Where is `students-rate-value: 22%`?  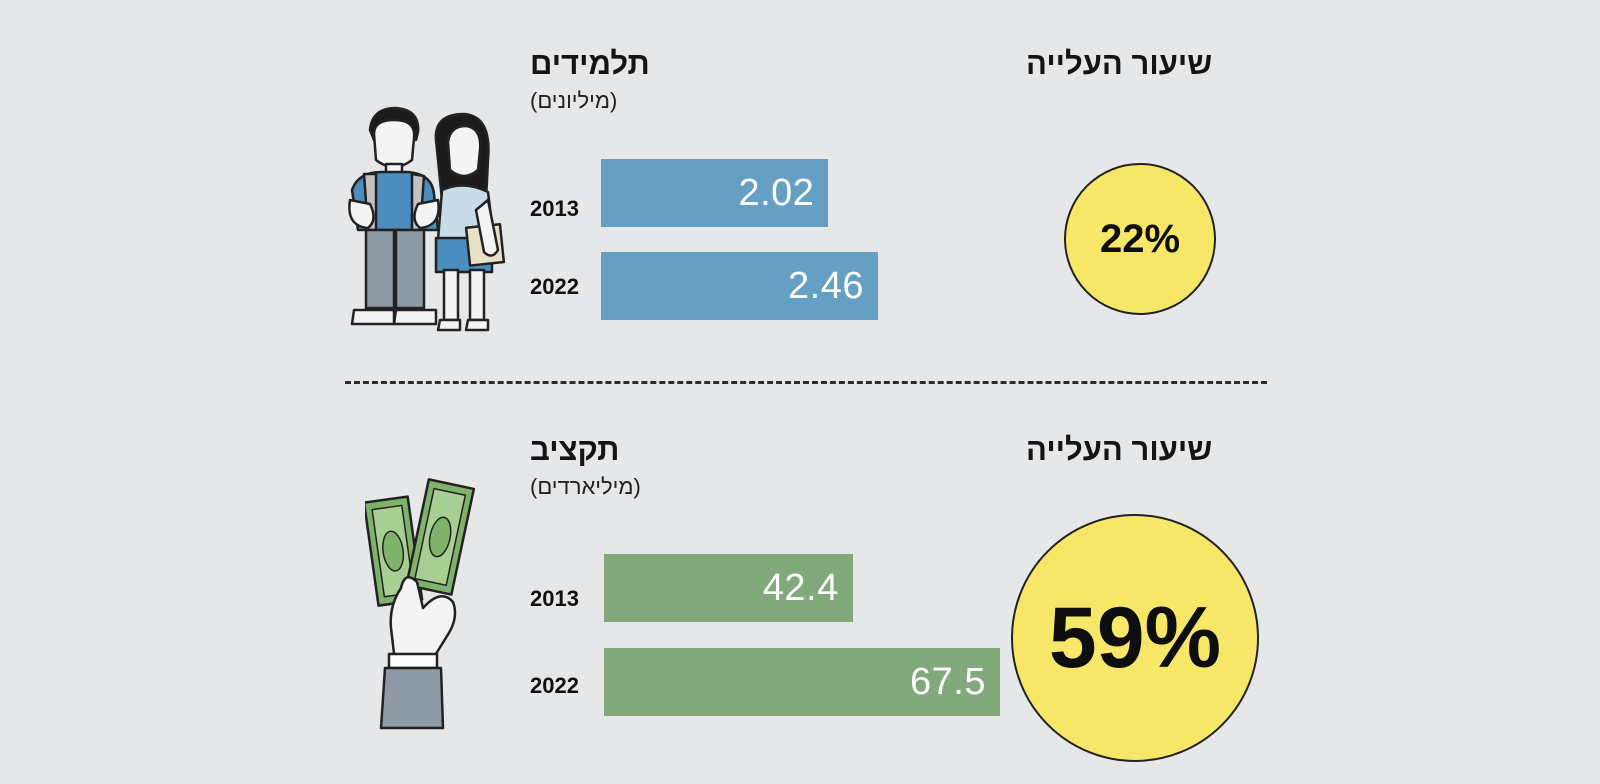
students-rate-value: 22% is located at coordinates (1140, 238).